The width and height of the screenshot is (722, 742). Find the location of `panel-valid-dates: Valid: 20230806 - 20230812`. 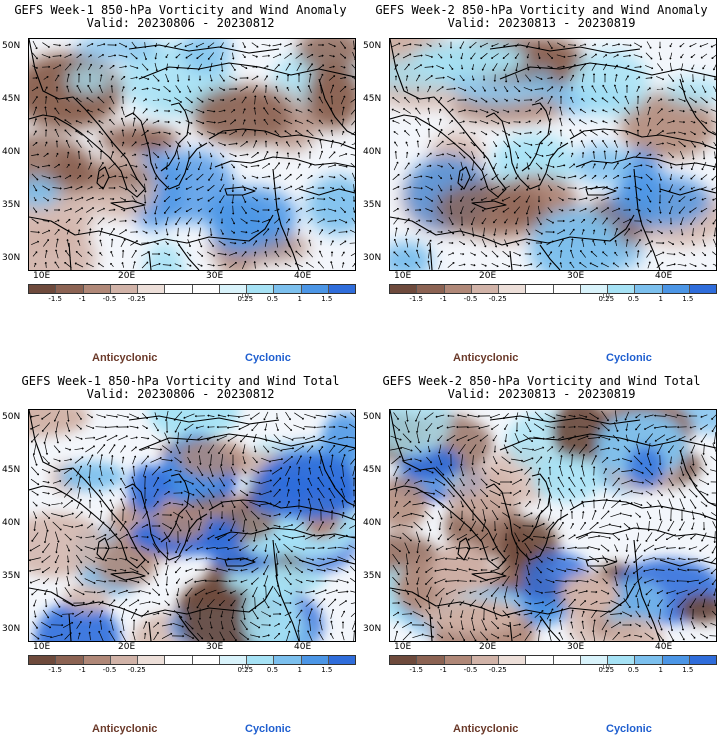

panel-valid-dates: Valid: 20230806 - 20230812 is located at coordinates (180, 23).